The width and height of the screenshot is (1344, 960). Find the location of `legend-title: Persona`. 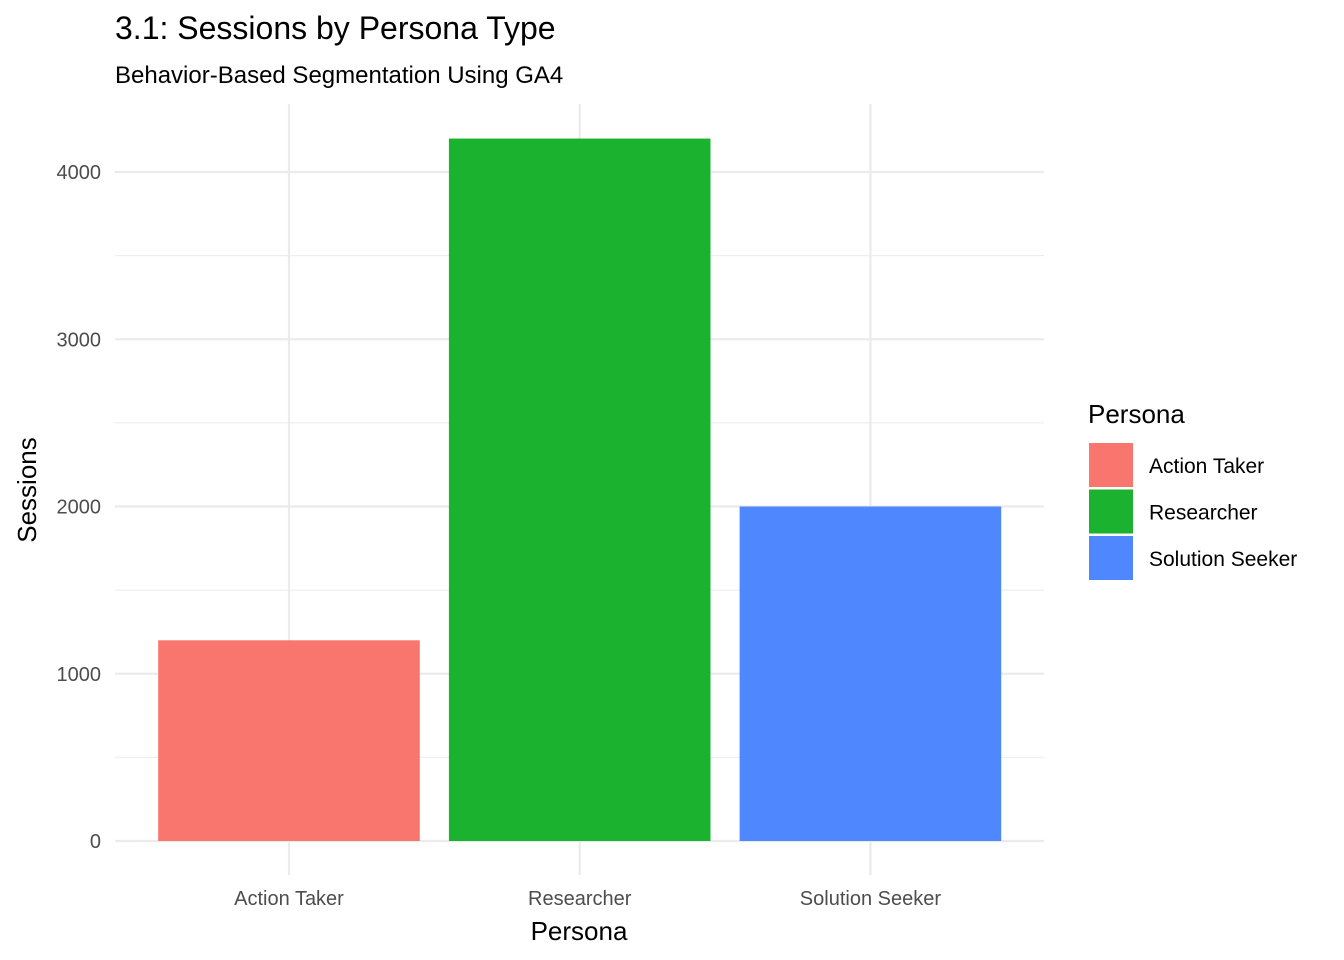

legend-title: Persona is located at coordinates (1136, 414).